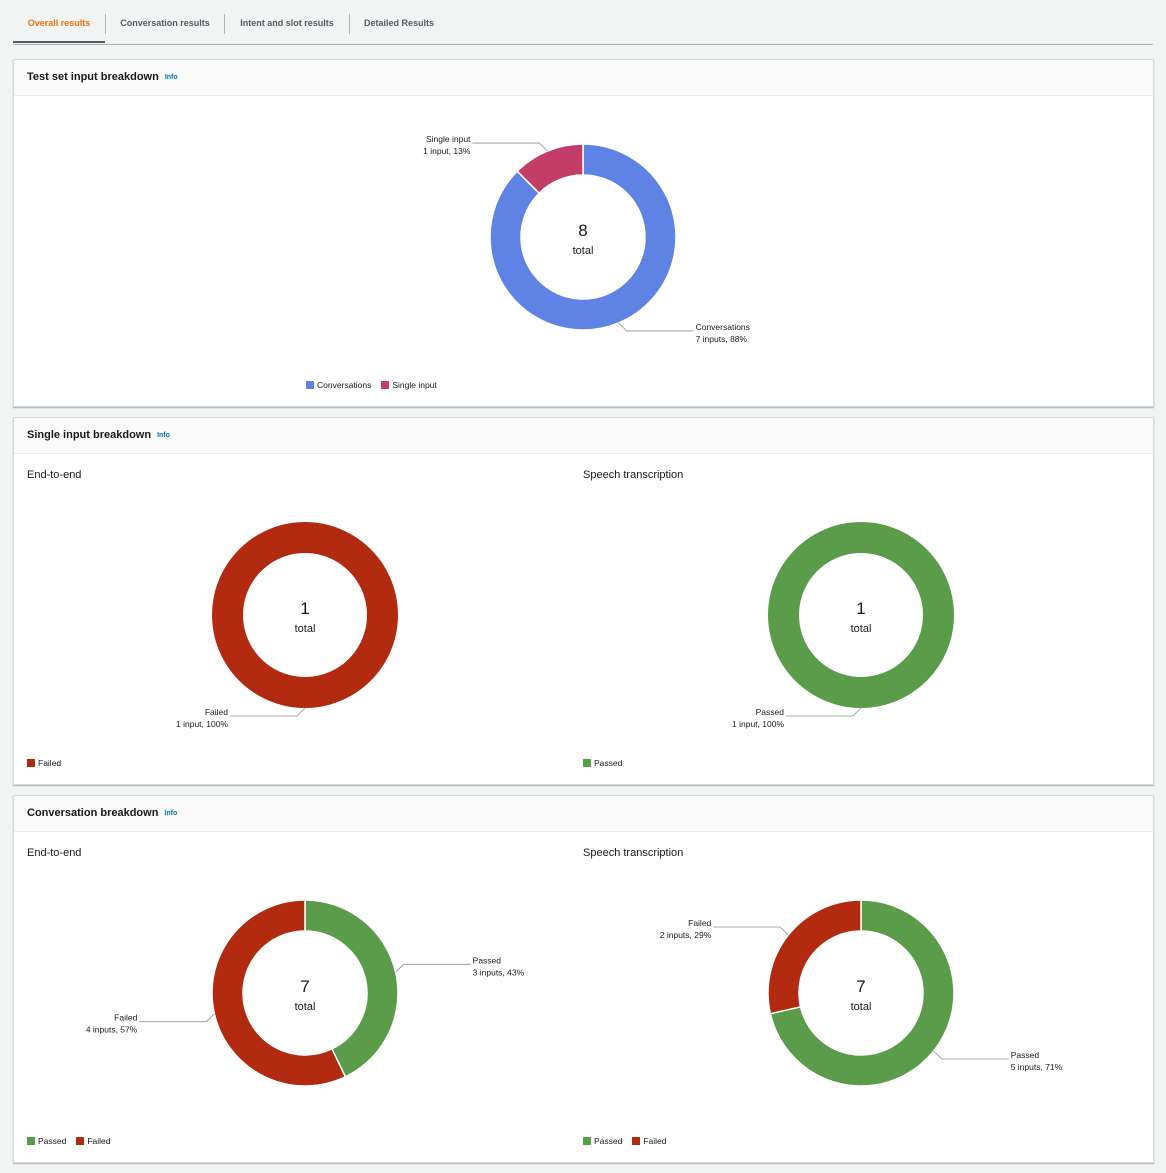 This screenshot has height=1173, width=1166. I want to click on panel-title: Conversation breakdown Info, so click(102, 813).